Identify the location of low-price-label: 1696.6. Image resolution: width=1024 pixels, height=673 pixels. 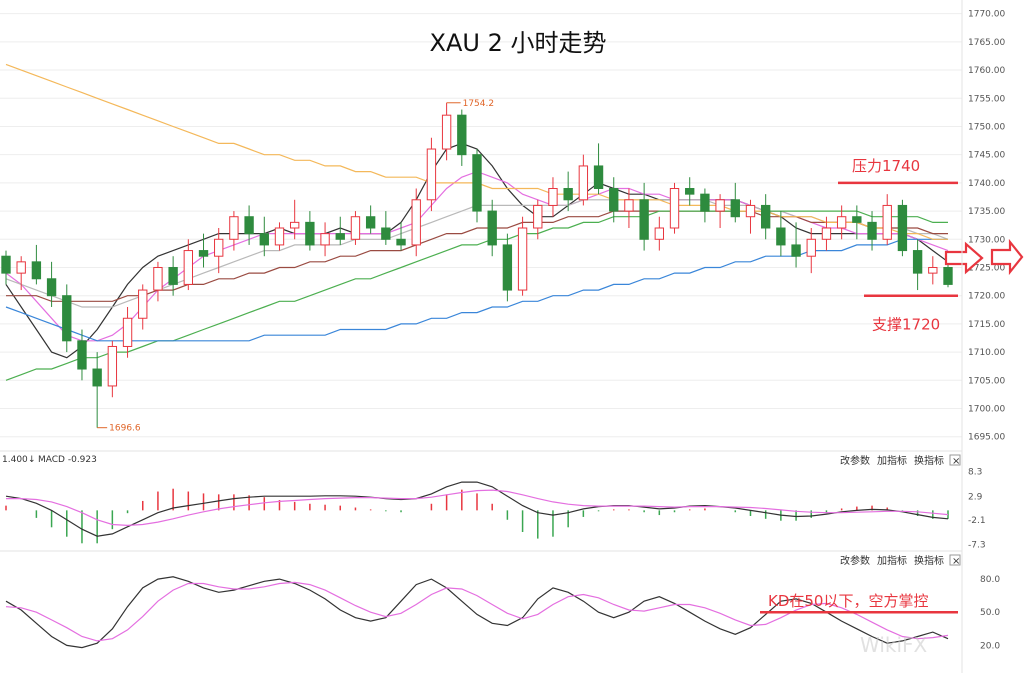
(125, 429).